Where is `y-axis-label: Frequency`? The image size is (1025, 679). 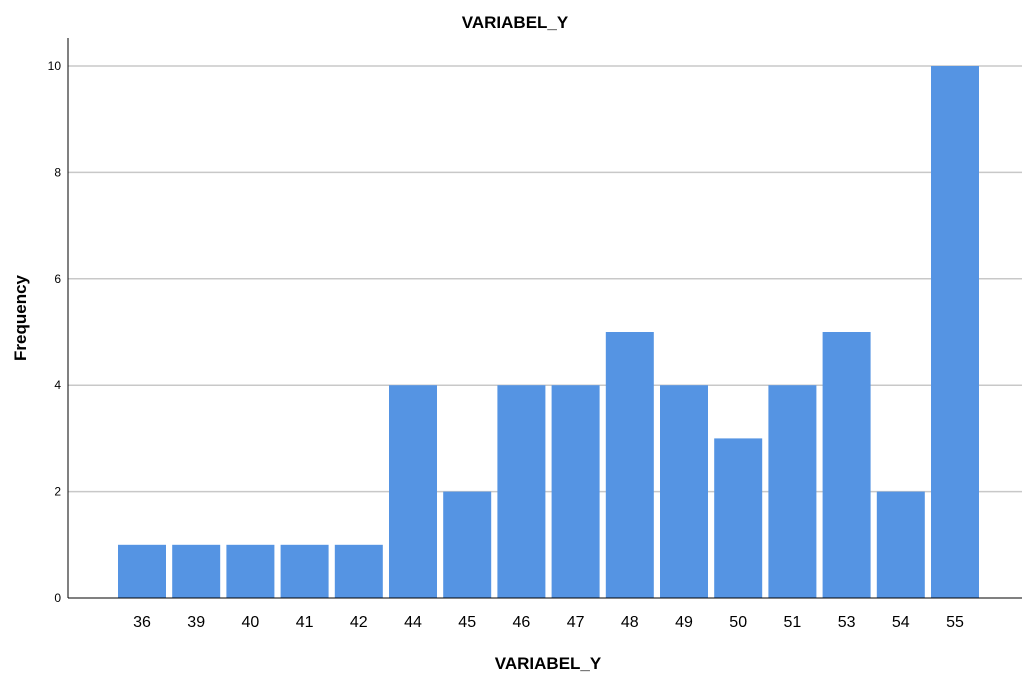
y-axis-label: Frequency is located at coordinates (20, 317).